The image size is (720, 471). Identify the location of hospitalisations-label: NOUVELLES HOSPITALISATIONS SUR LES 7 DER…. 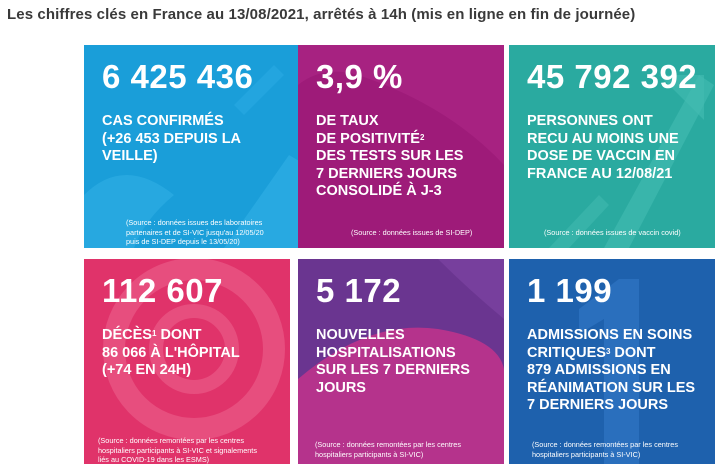
(393, 361).